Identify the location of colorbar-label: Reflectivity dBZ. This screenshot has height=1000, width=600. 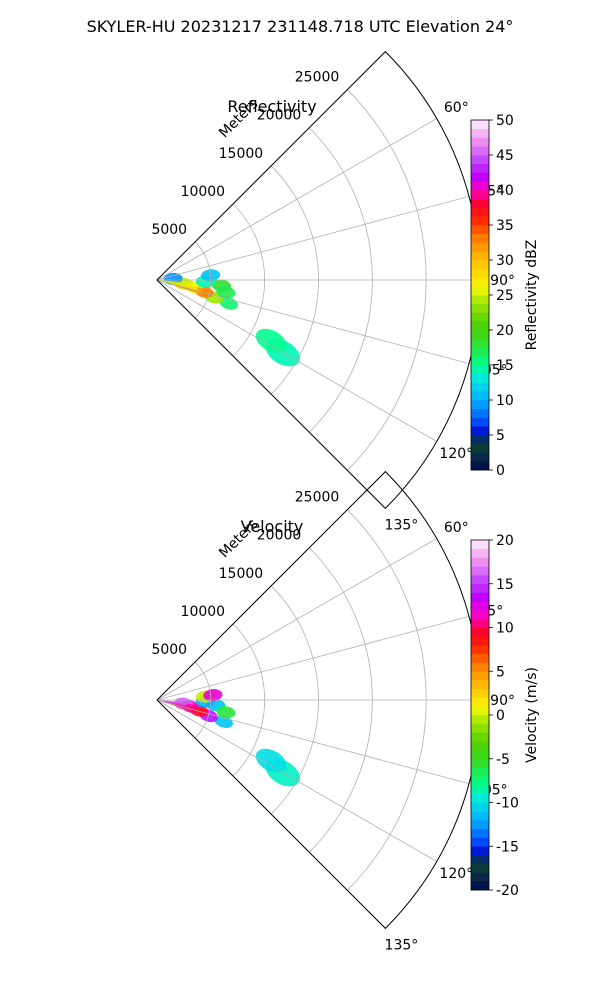
(532, 295).